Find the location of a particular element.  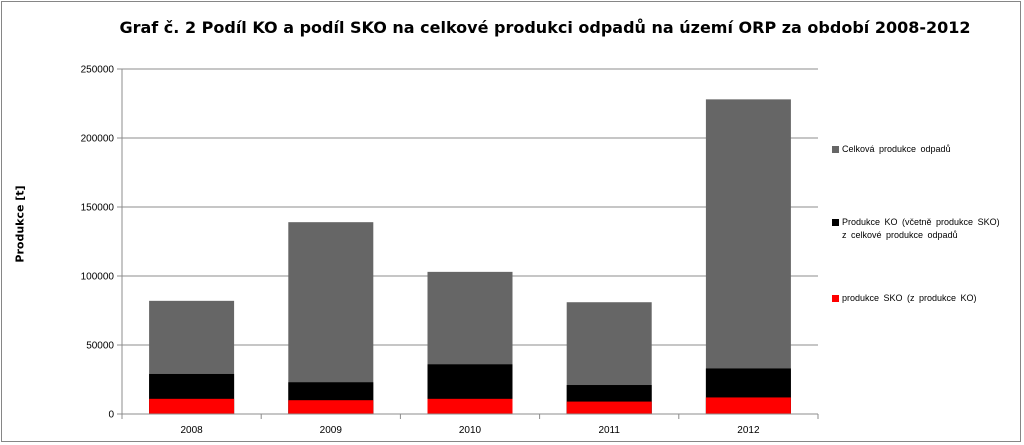

legend-item: Celková produkce odpadů is located at coordinates (919, 149).